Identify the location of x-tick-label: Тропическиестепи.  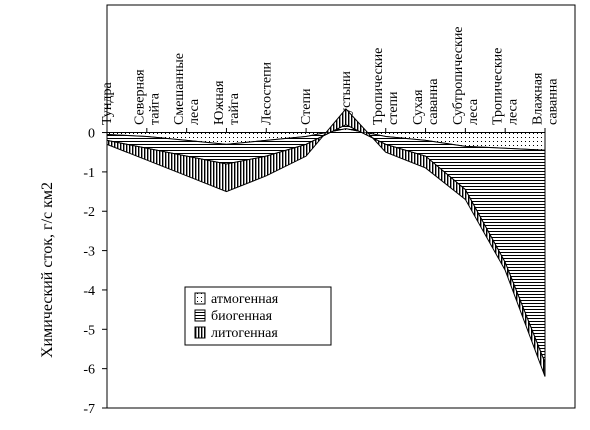
(386, 86).